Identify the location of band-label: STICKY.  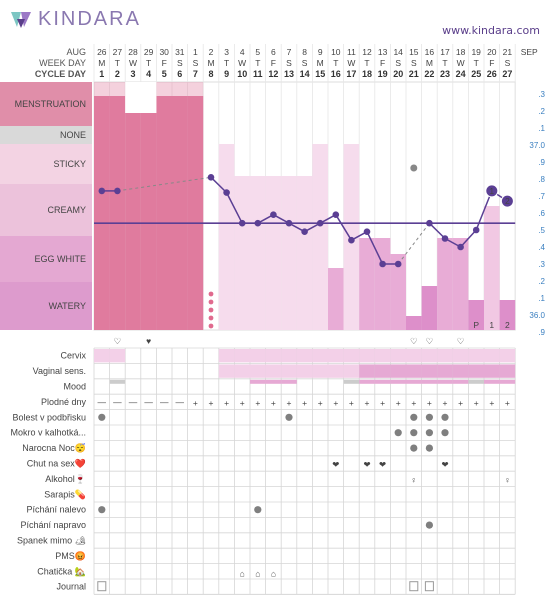
(69, 164).